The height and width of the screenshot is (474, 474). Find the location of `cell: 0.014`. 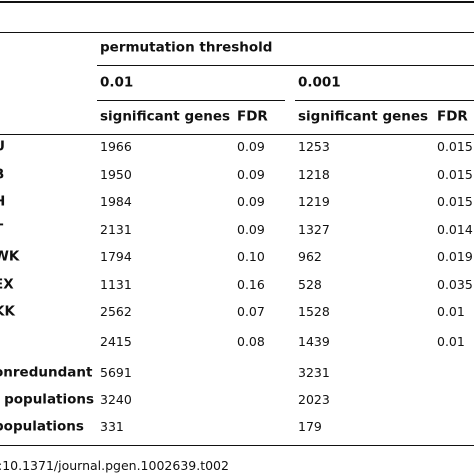

cell: 0.014 is located at coordinates (455, 229).